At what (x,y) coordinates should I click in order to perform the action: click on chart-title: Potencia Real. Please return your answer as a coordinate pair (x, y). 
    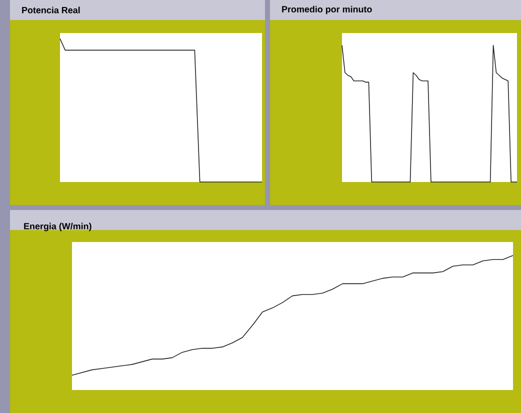
    Looking at the image, I should click on (51, 10).